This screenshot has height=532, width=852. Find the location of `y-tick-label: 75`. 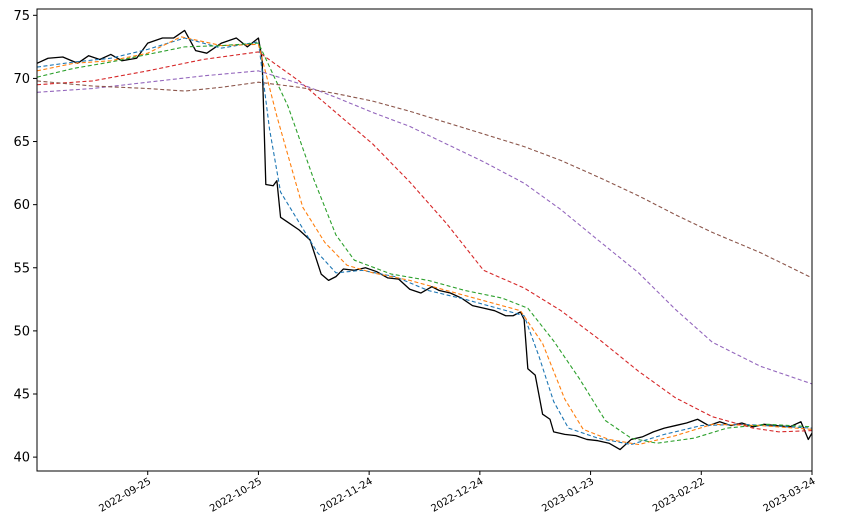

y-tick-label: 75 is located at coordinates (21, 16).